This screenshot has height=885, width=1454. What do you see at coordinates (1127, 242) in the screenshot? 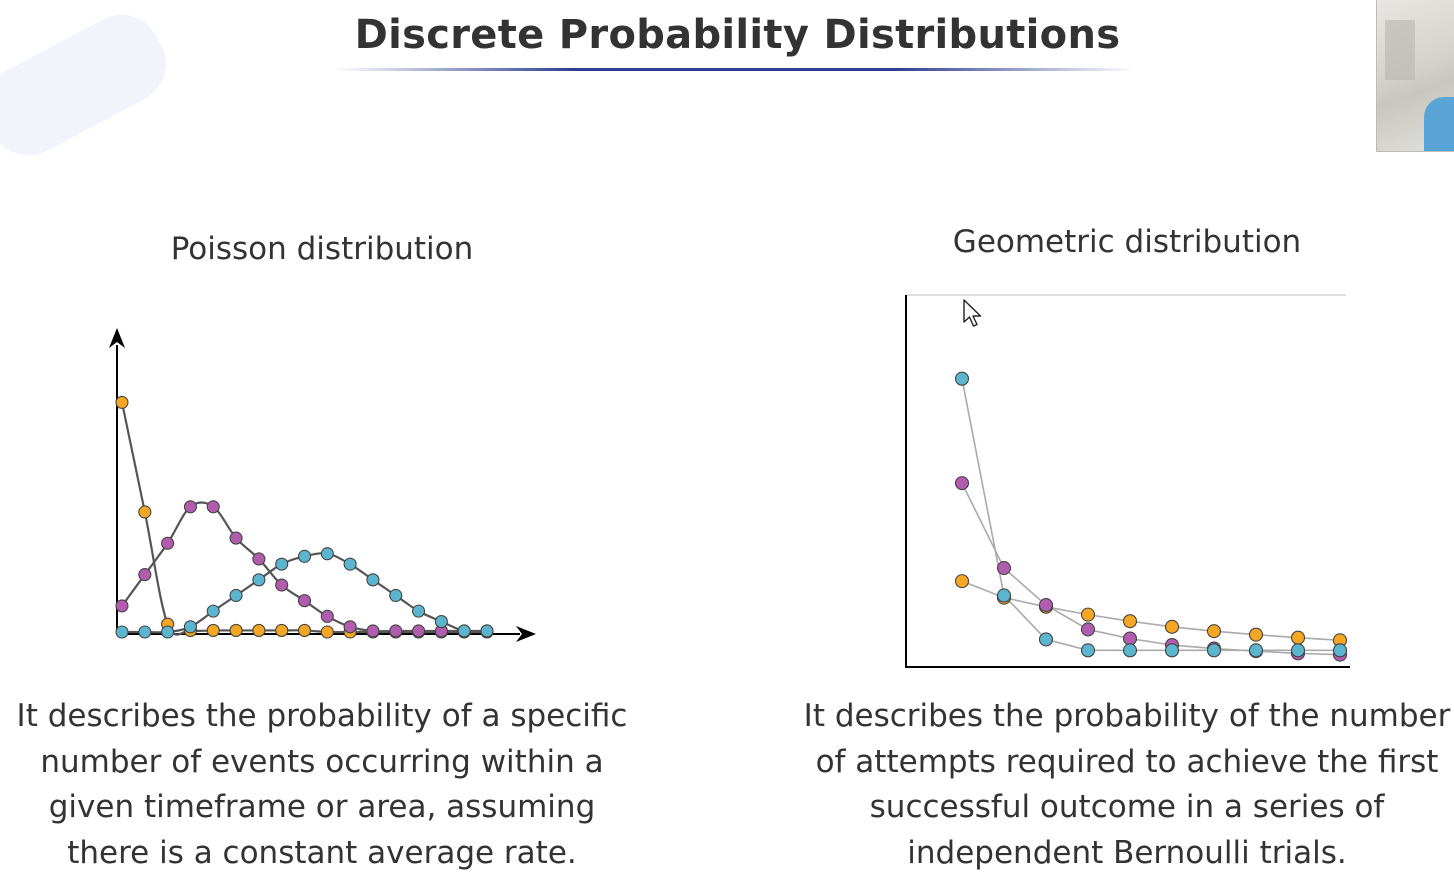
I see `geometric-chart-title: Geometric distribution` at bounding box center [1127, 242].